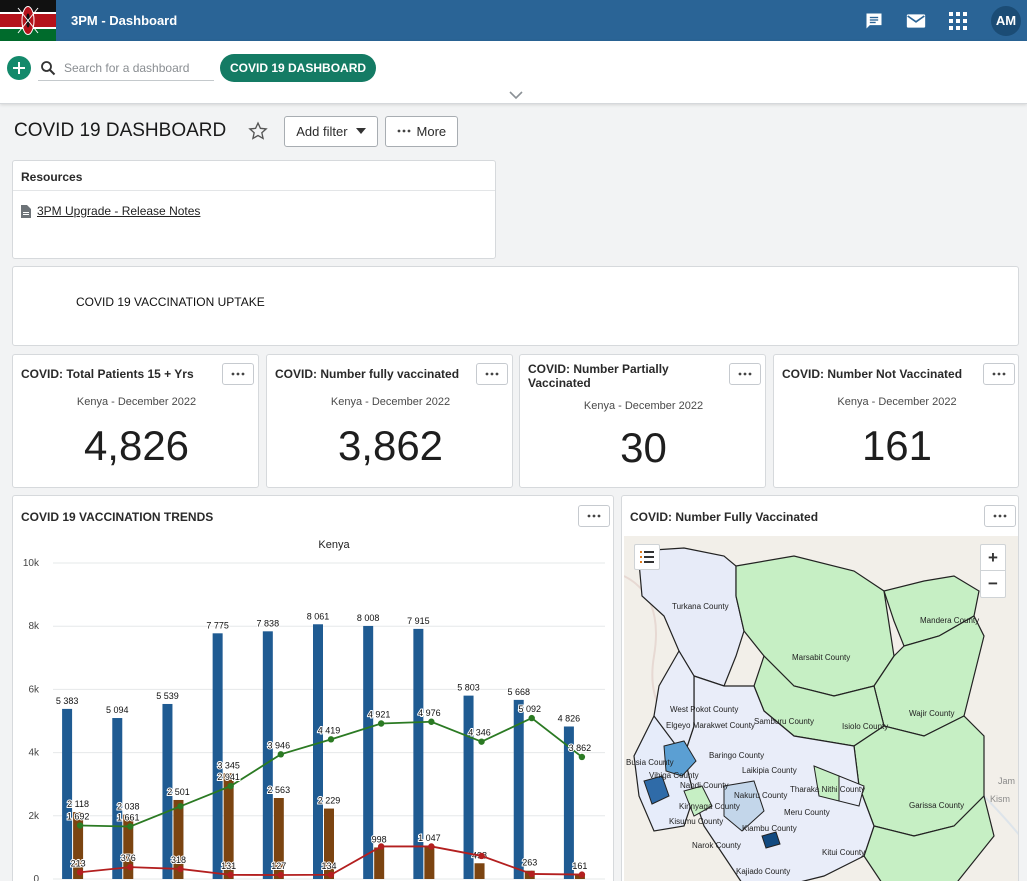 The height and width of the screenshot is (881, 1027). I want to click on map-region-turkana, so click(691, 617).